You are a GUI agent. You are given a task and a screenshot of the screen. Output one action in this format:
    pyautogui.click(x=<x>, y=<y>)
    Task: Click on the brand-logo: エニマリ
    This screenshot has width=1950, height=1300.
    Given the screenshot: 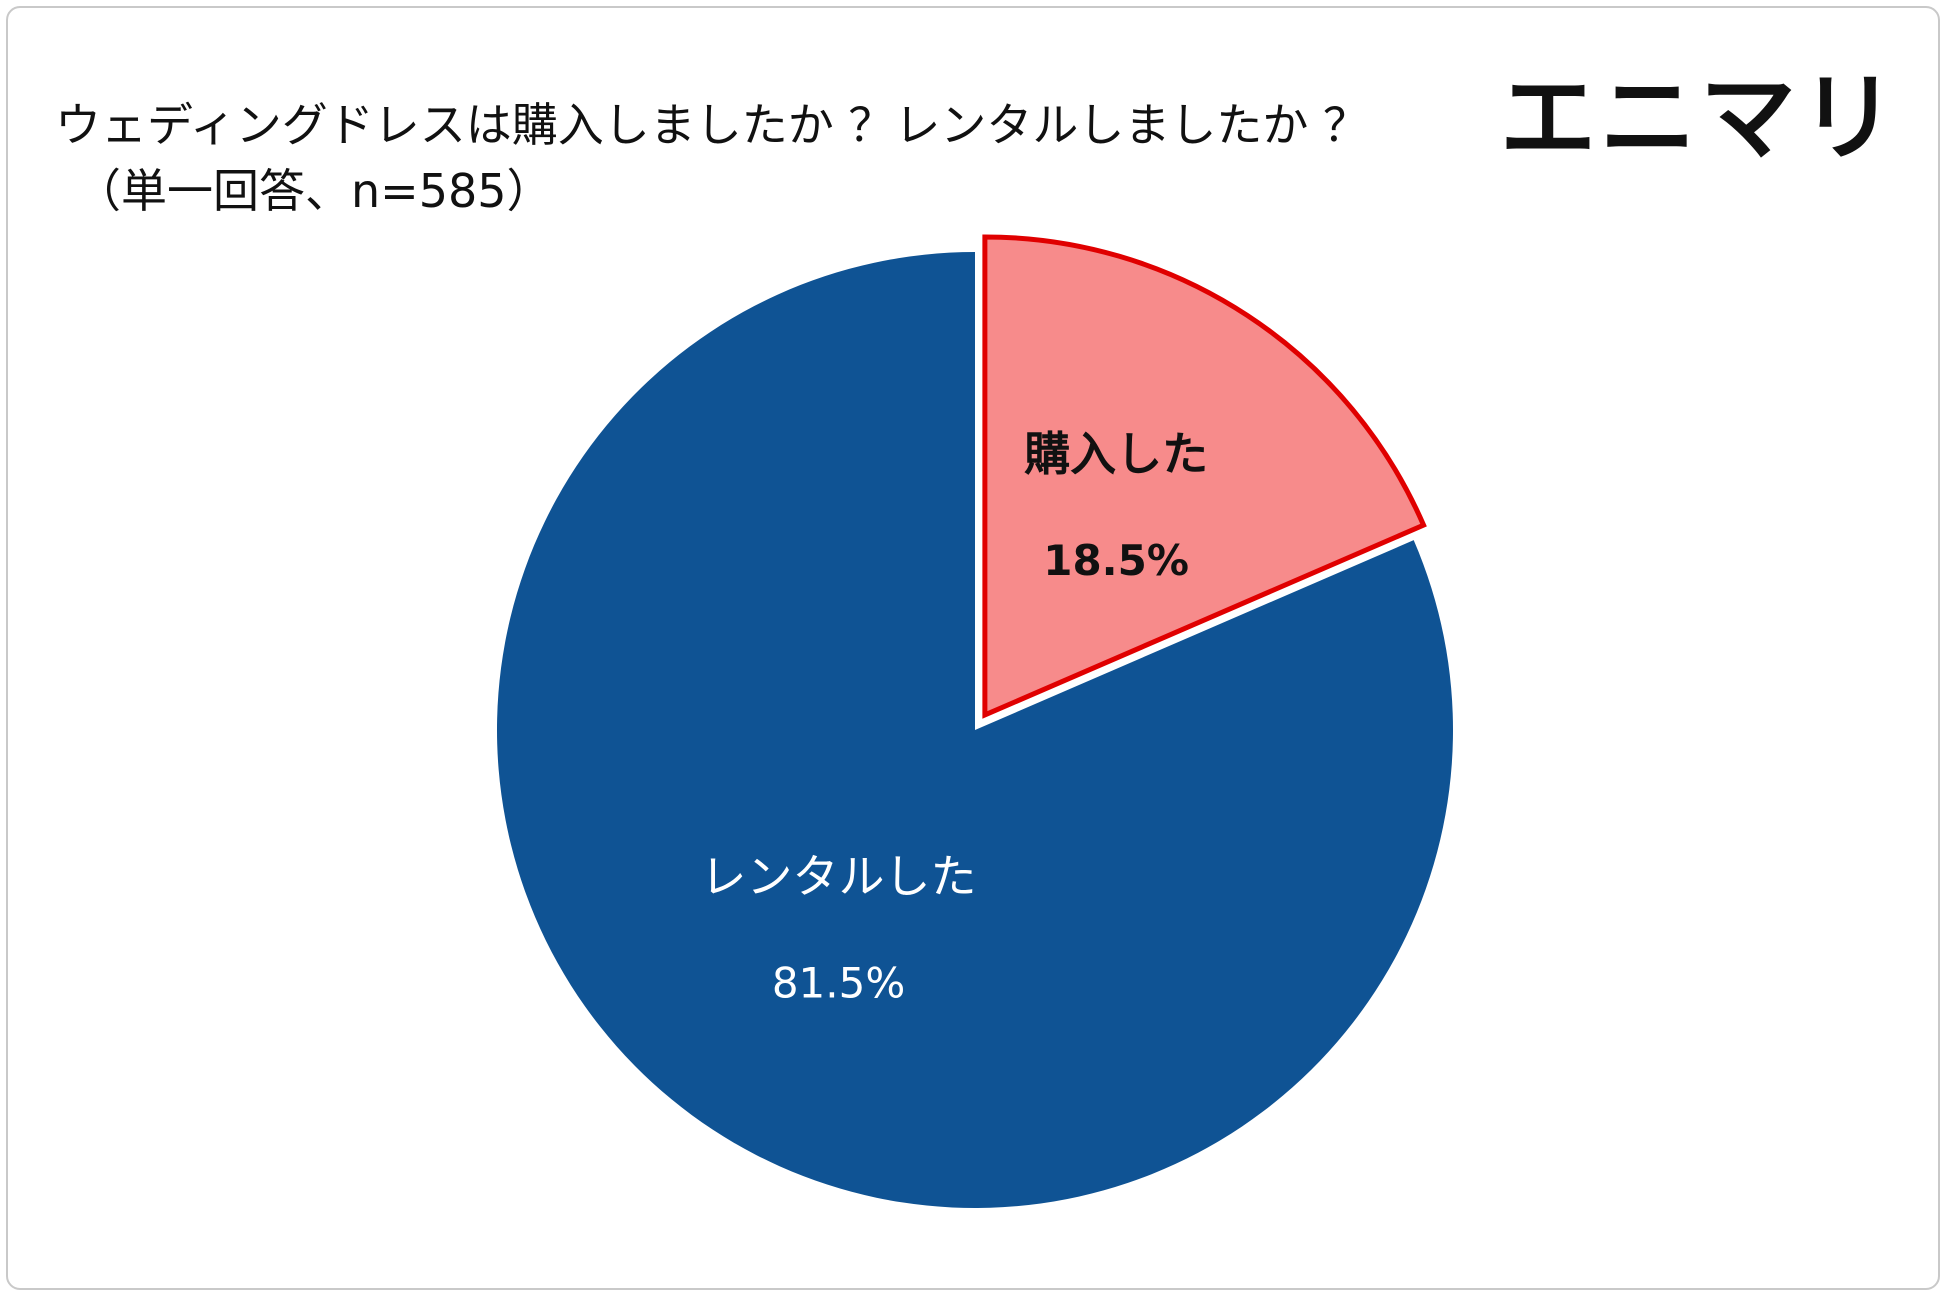 What is the action you would take?
    pyautogui.click(x=1700, y=118)
    